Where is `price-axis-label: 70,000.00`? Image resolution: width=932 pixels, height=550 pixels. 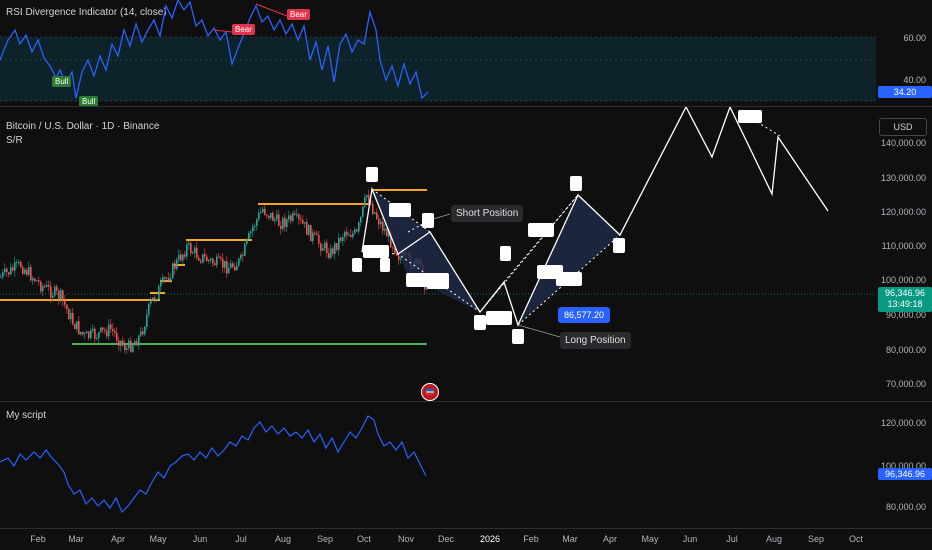
price-axis-label: 70,000.00 is located at coordinates (905, 384).